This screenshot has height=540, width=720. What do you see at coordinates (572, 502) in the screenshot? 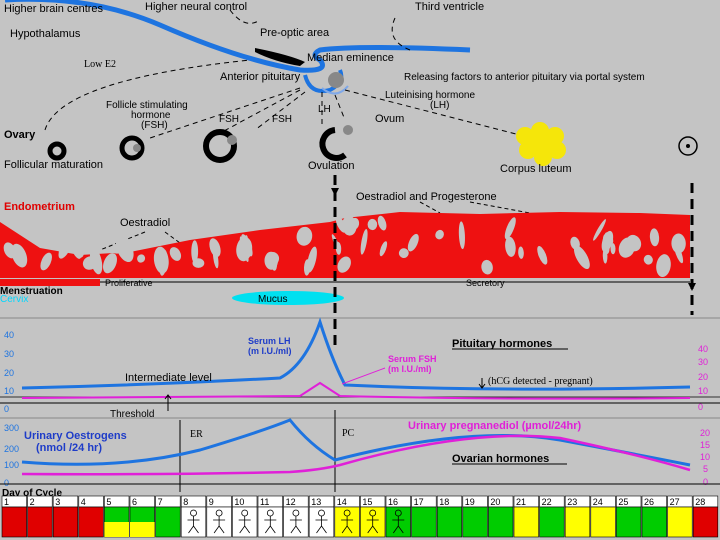
I see `day-number: 23` at bounding box center [572, 502].